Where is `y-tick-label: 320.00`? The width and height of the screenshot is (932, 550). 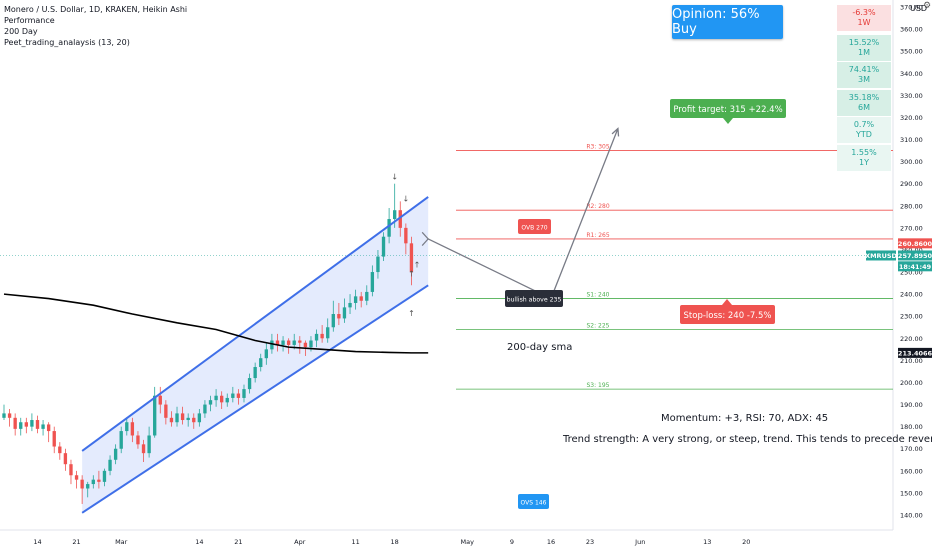 y-tick-label: 320.00 is located at coordinates (911, 118).